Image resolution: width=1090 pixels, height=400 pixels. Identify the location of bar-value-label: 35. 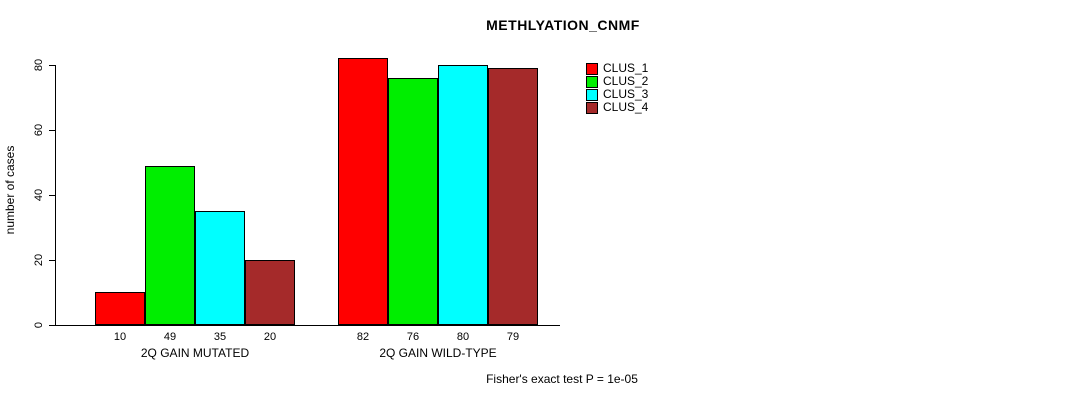
(220, 337).